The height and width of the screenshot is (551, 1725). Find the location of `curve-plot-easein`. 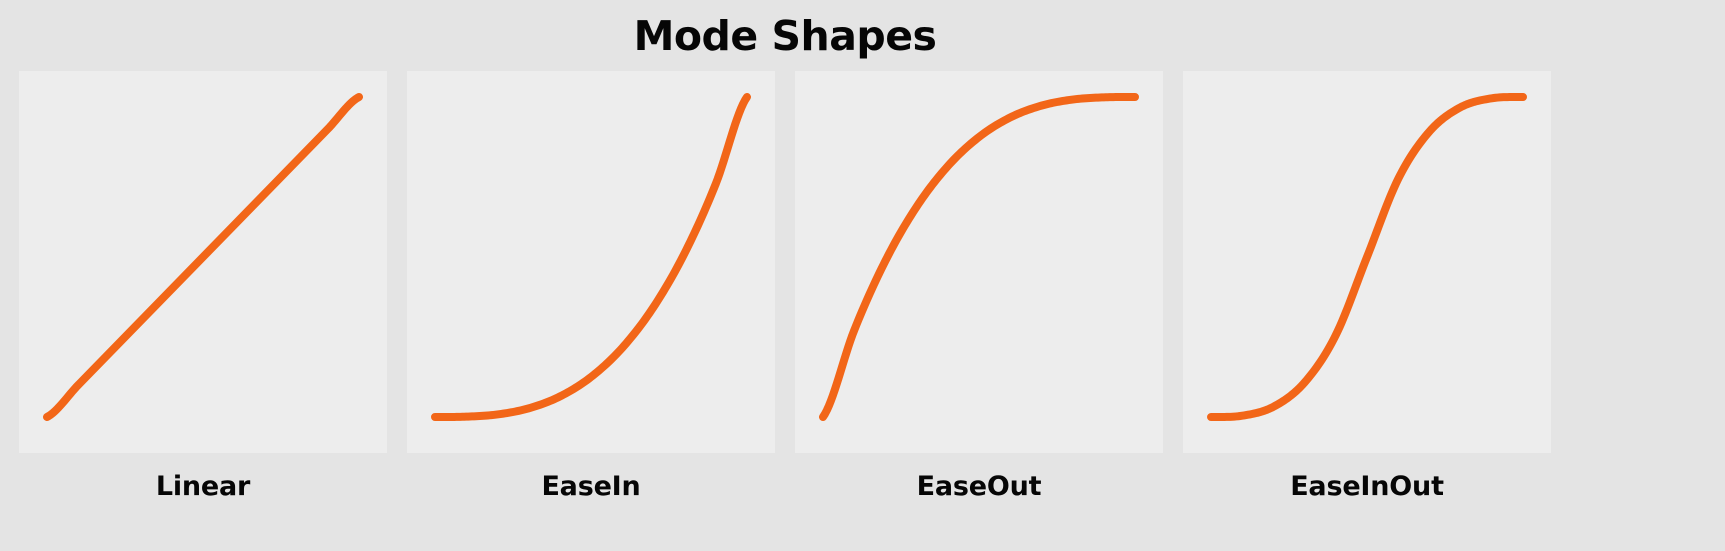

curve-plot-easein is located at coordinates (591, 257).